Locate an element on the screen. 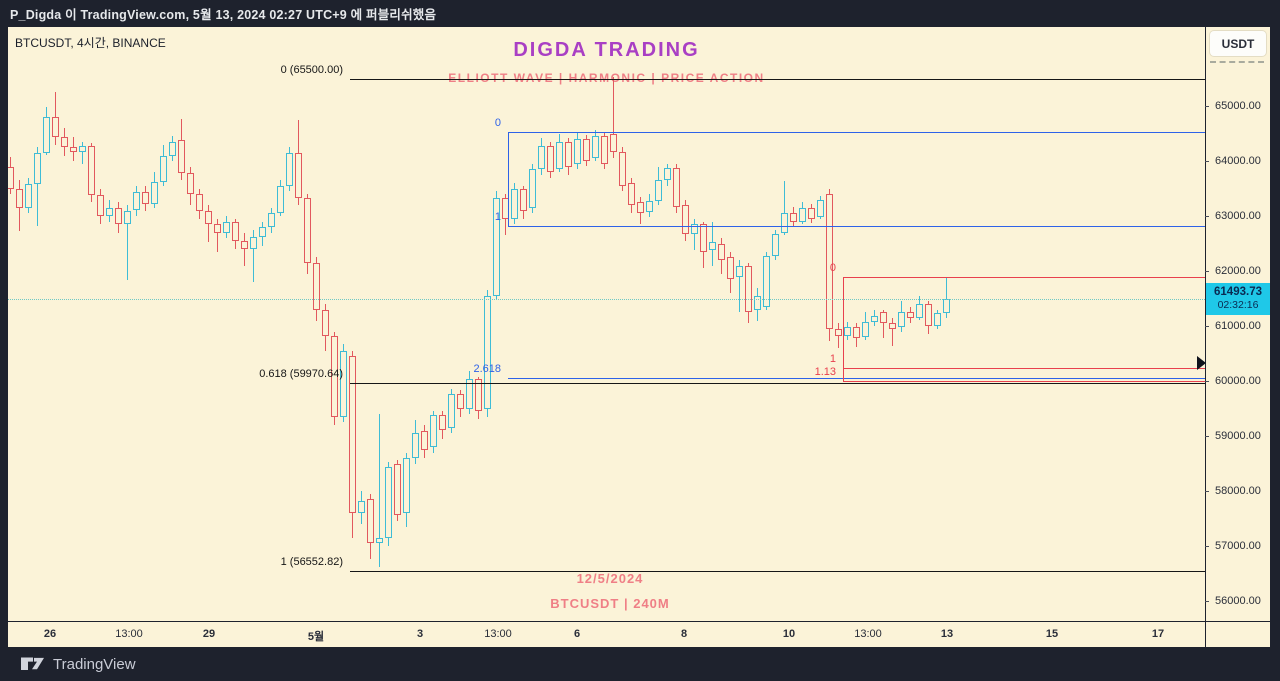 This screenshot has height=681, width=1280. bottom-bar: TradingView is located at coordinates (640, 664).